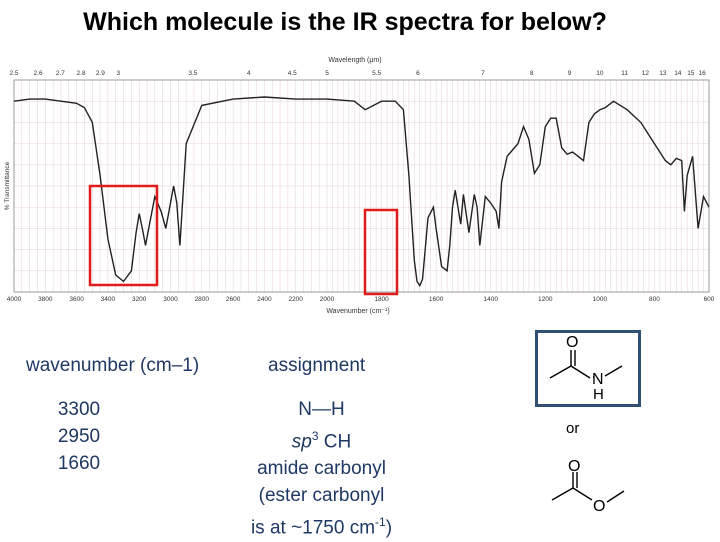  What do you see at coordinates (376, 73) in the screenshot?
I see `top-tick-label: 5.5` at bounding box center [376, 73].